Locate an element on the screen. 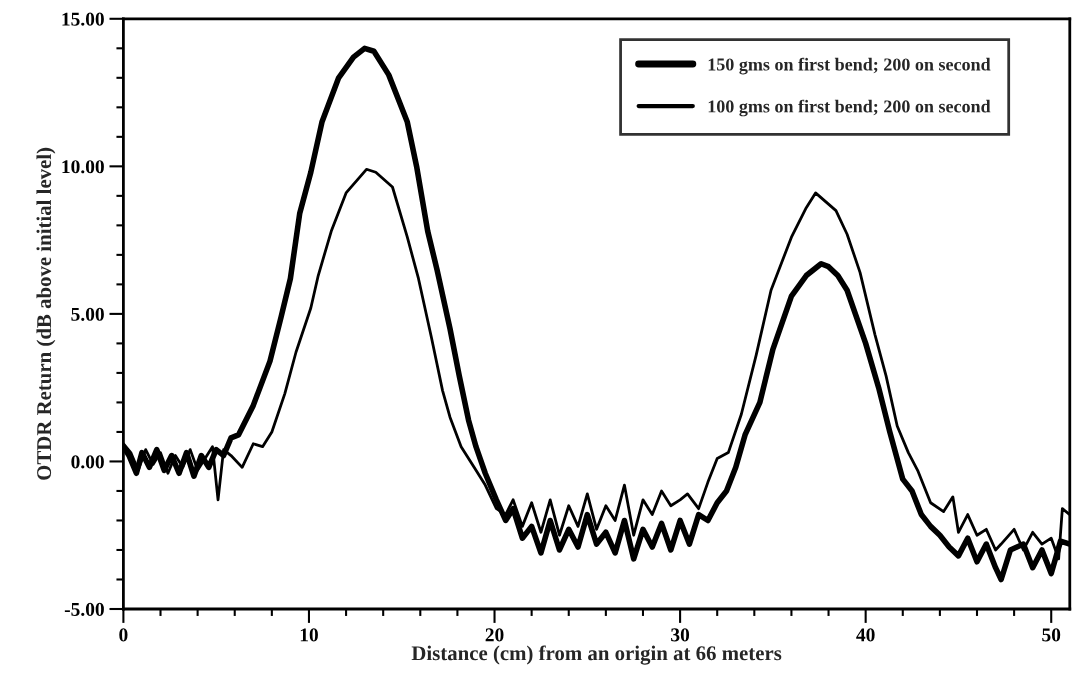 The image size is (1073, 696). x-tick-label: 40 is located at coordinates (865, 635).